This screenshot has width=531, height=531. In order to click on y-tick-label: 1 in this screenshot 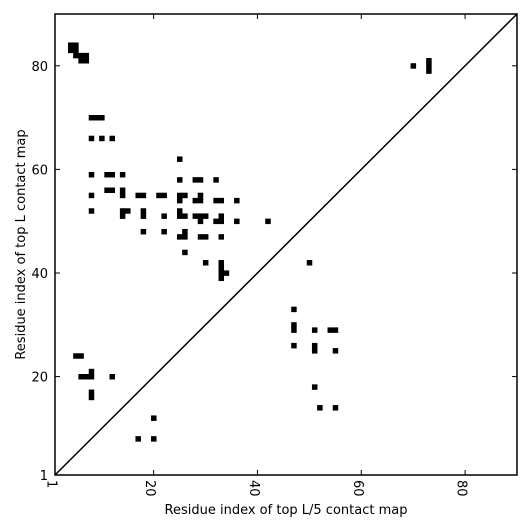, I will do `click(44, 476)`.